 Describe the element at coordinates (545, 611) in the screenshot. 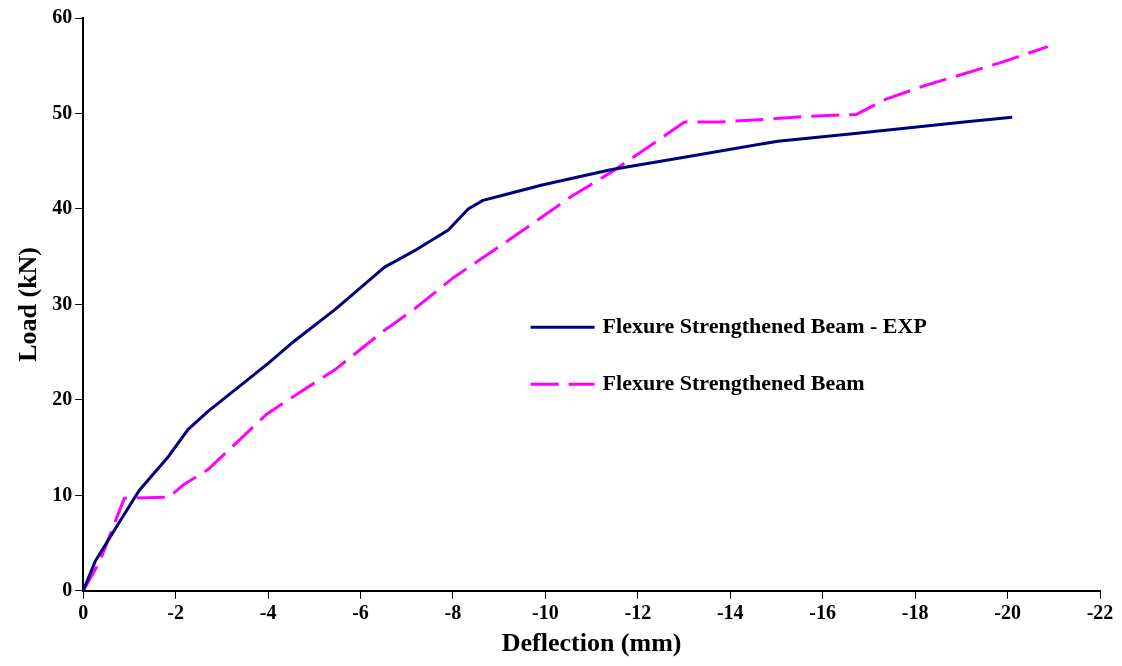

I see `x-tick-label: -10` at that location.